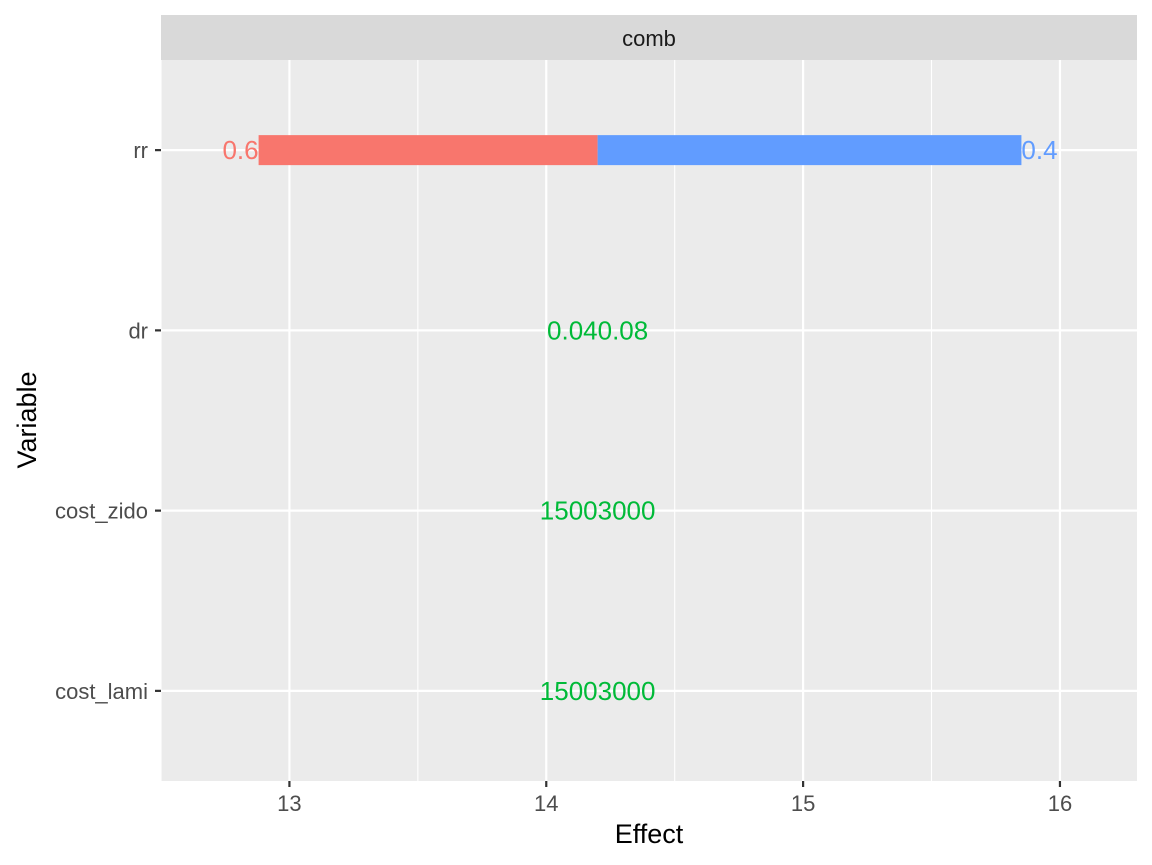  I want to click on y-axis-title: Variable, so click(27, 419).